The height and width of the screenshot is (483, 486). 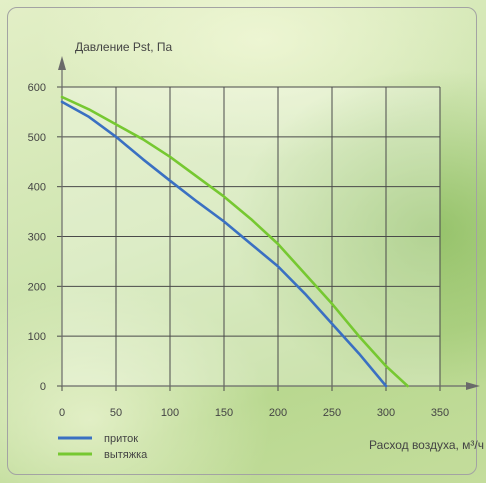 What do you see at coordinates (473, 386) in the screenshot?
I see `x-axis-arrow` at bounding box center [473, 386].